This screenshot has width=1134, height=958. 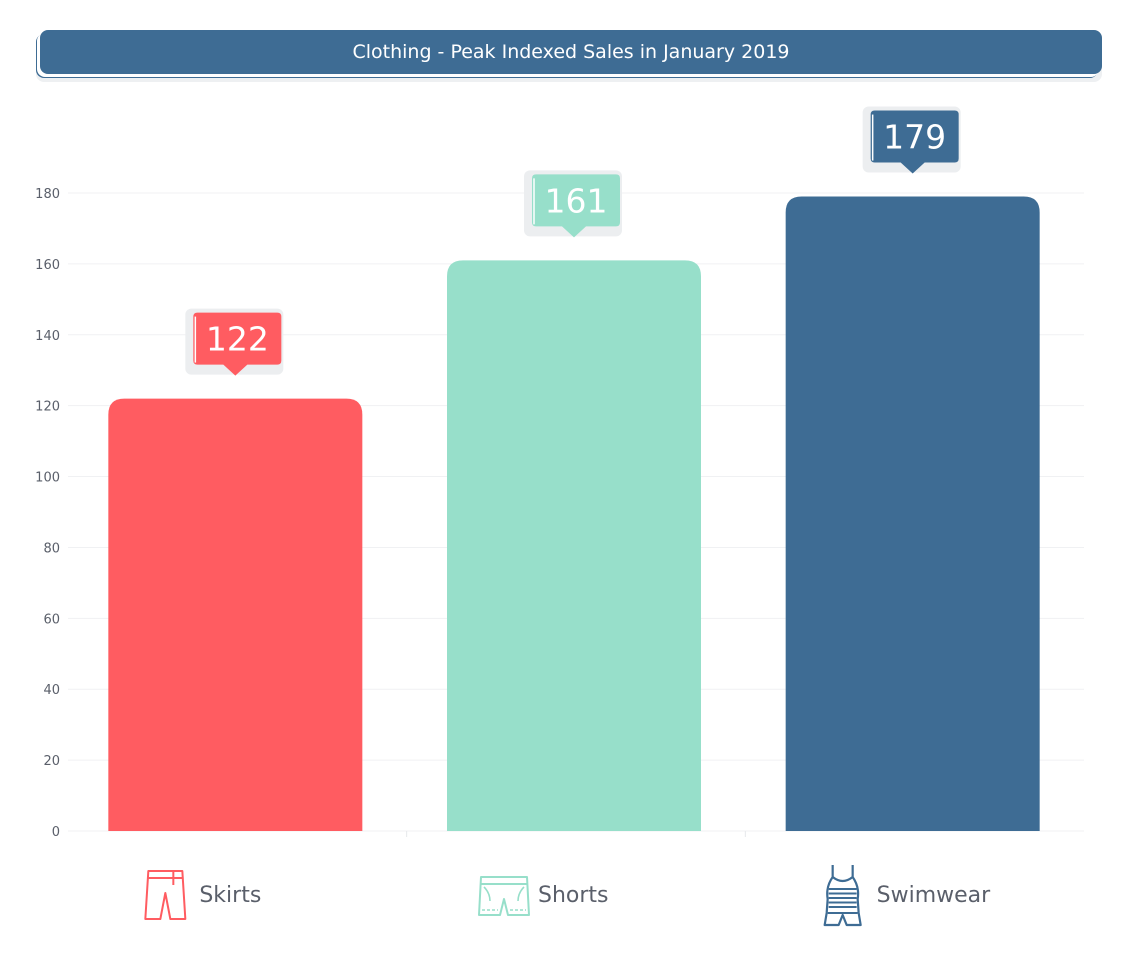 I want to click on y-axis: 0 20 40 60 80 100 120 140 160 180, so click(x=47, y=513).